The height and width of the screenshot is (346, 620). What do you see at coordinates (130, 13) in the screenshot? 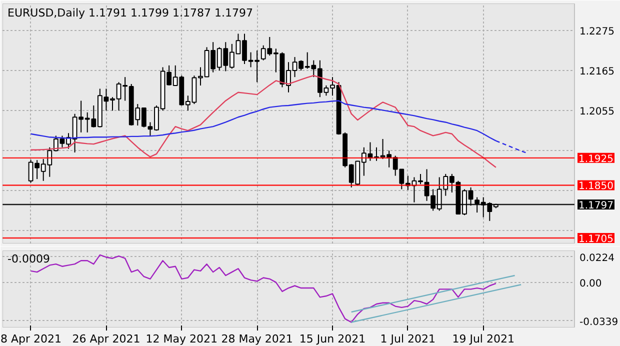
I see `chart-title: EURUSD,Daily 1.1791 1.1799 1.1787 1.1797` at bounding box center [130, 13].